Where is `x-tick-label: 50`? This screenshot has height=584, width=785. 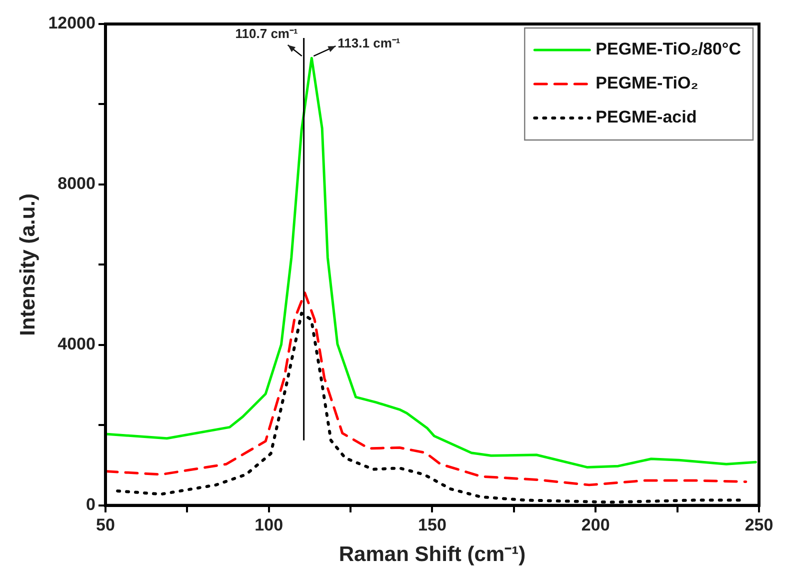 x-tick-label: 50 is located at coordinates (105, 524).